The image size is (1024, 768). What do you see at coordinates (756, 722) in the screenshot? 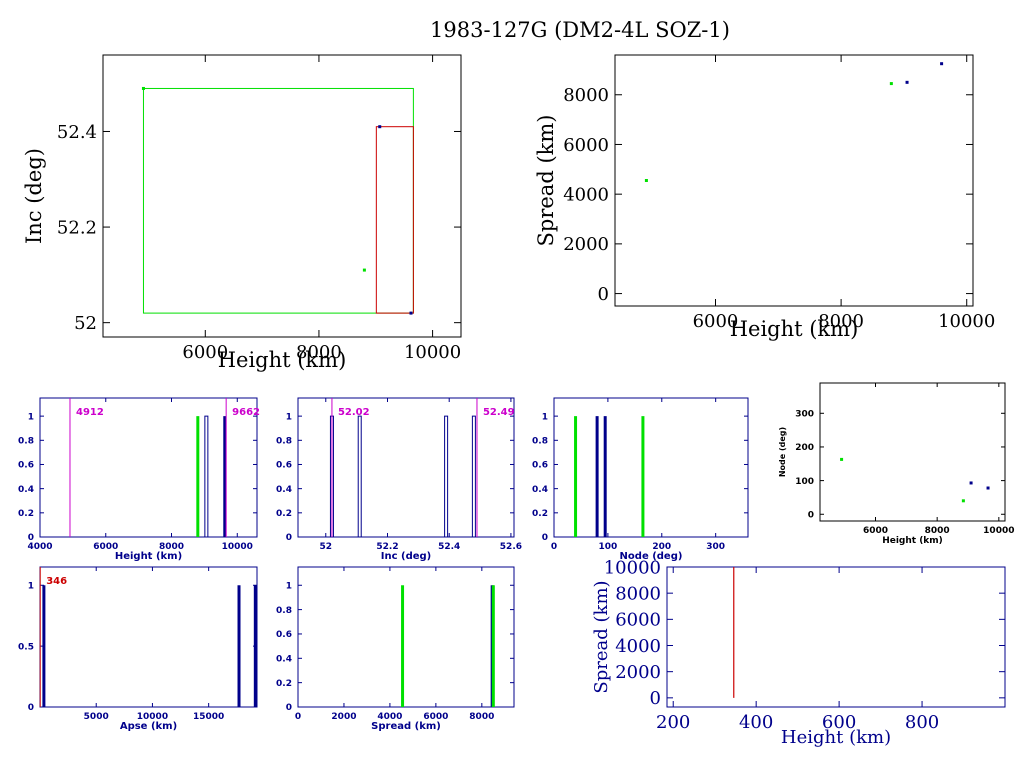
I see `x-tick-label: 400` at bounding box center [756, 722].